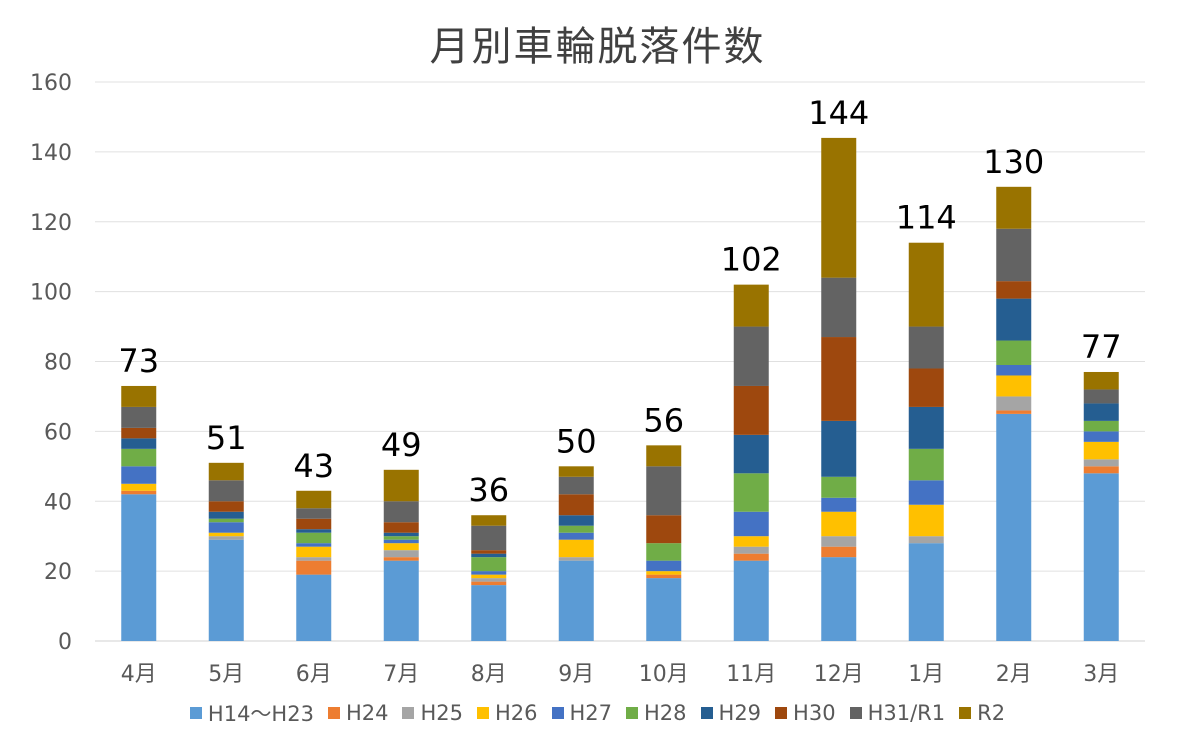 Image resolution: width=1195 pixels, height=741 pixels. What do you see at coordinates (663, 420) in the screenshot?
I see `total-data-label: 56` at bounding box center [663, 420].